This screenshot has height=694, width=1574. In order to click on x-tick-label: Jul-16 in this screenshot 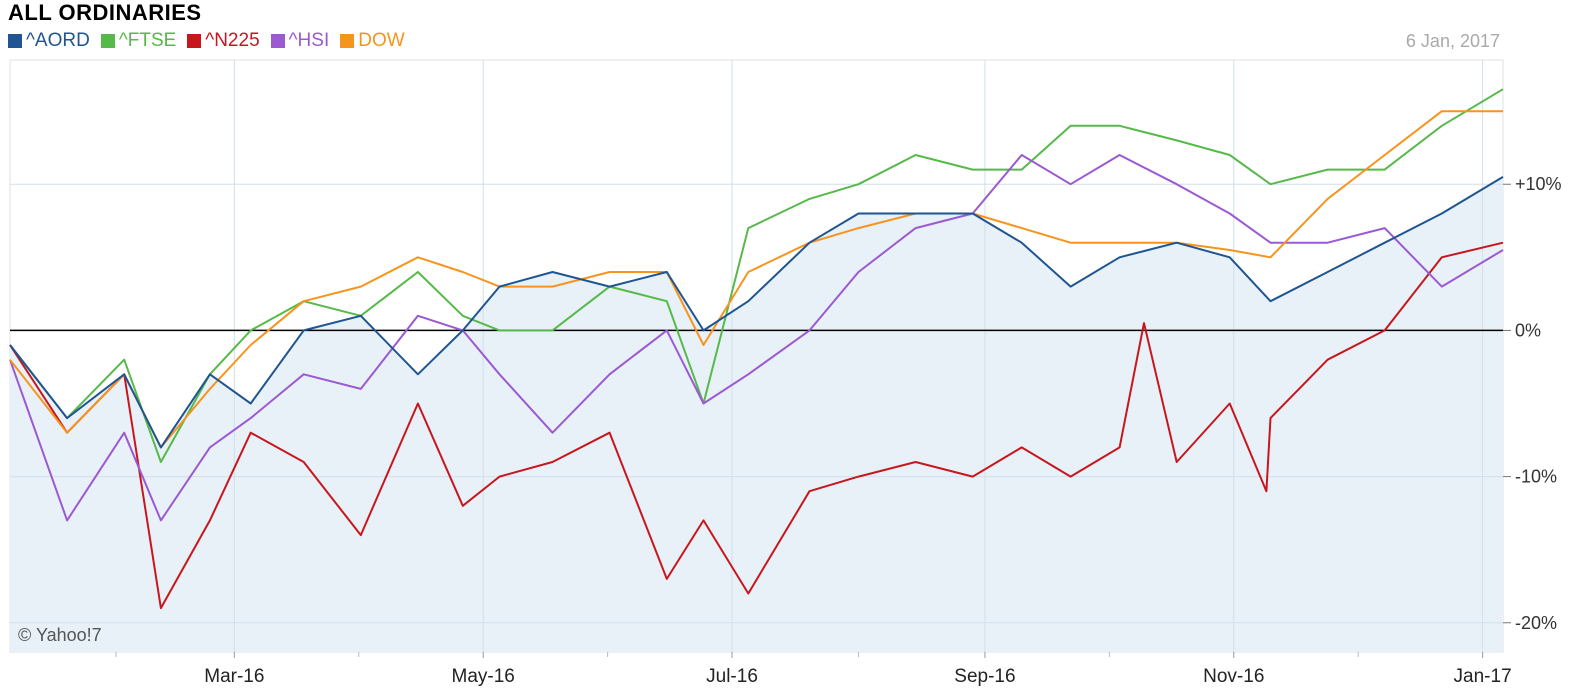, I will do `click(732, 676)`.